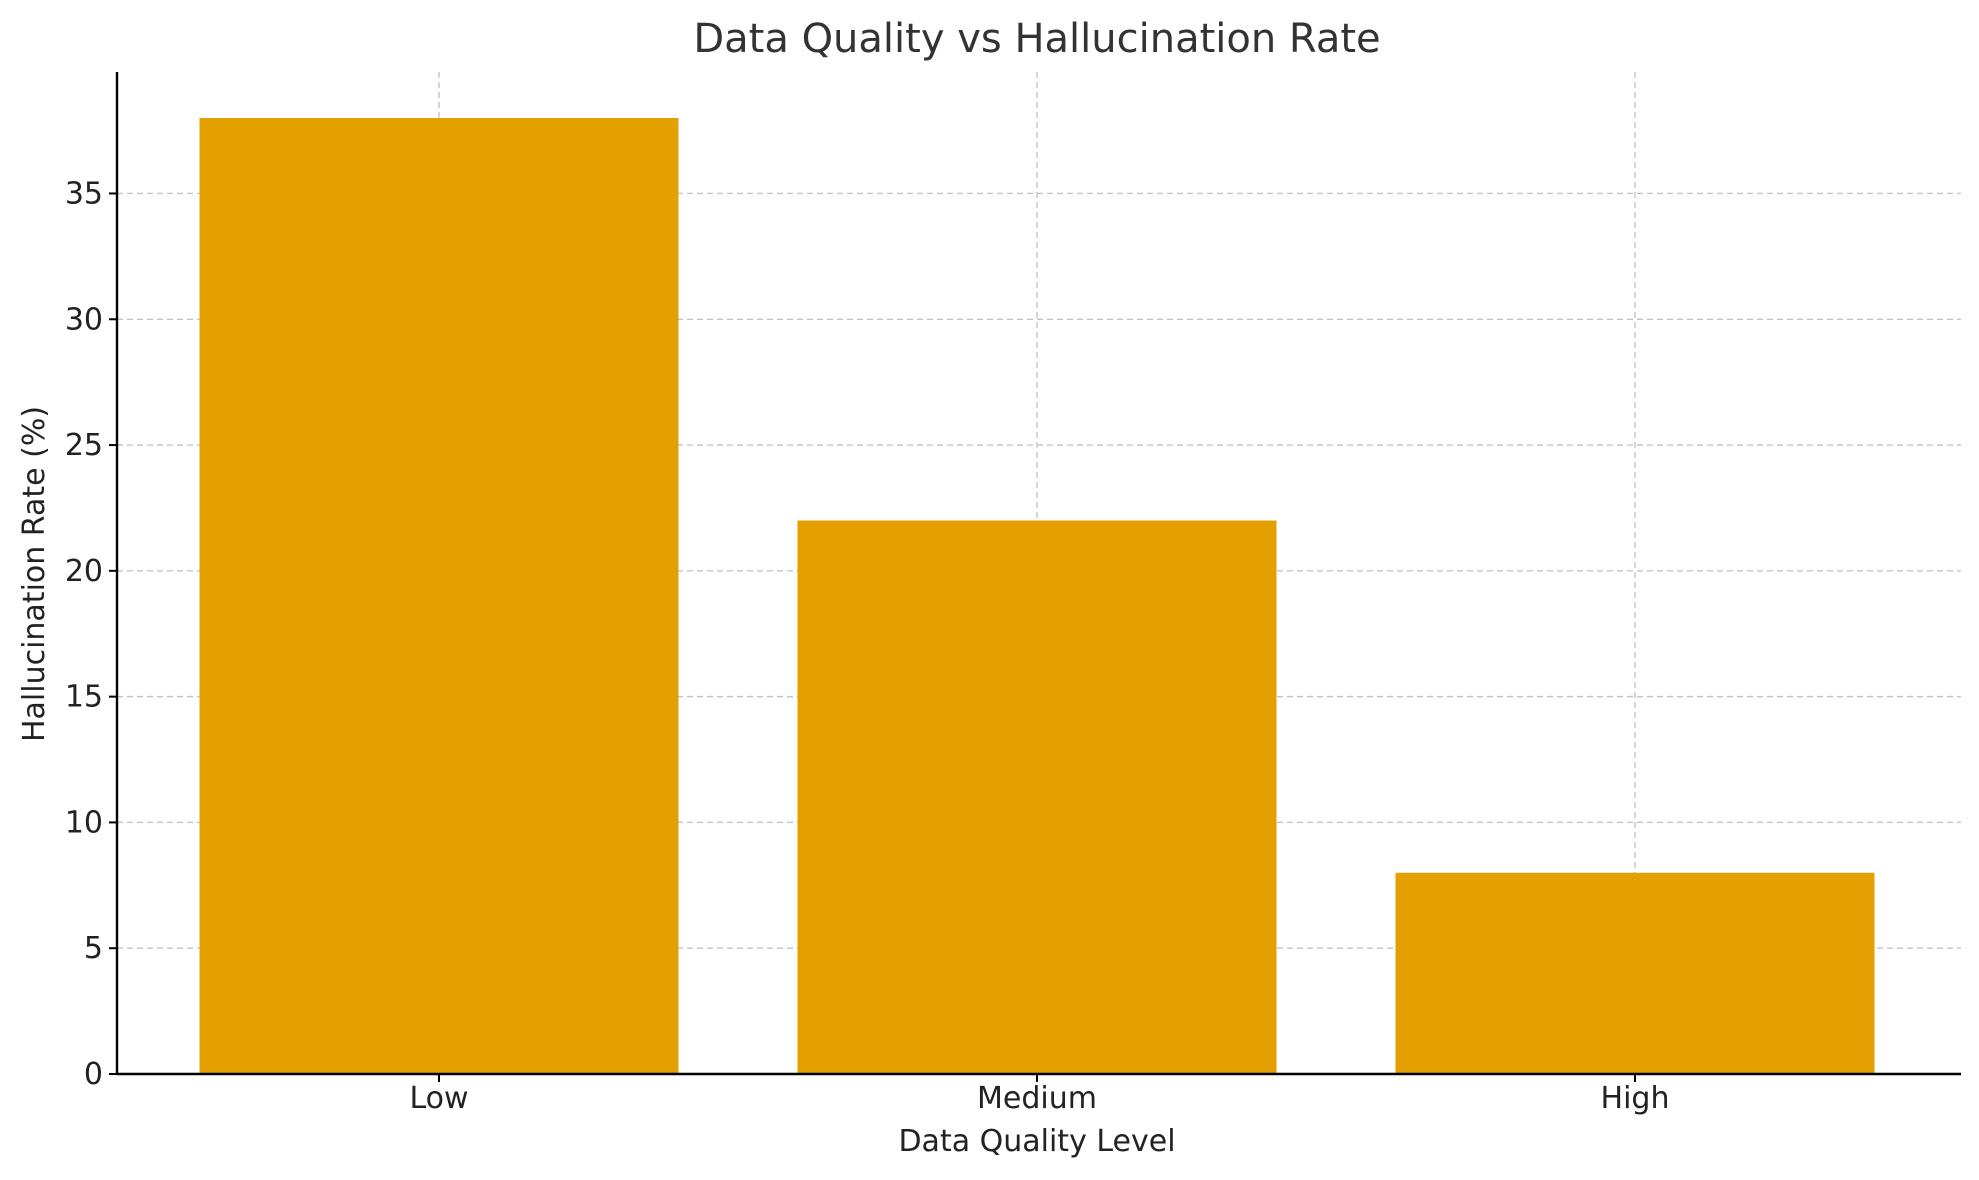  I want to click on y-tick-label: 15, so click(84, 697).